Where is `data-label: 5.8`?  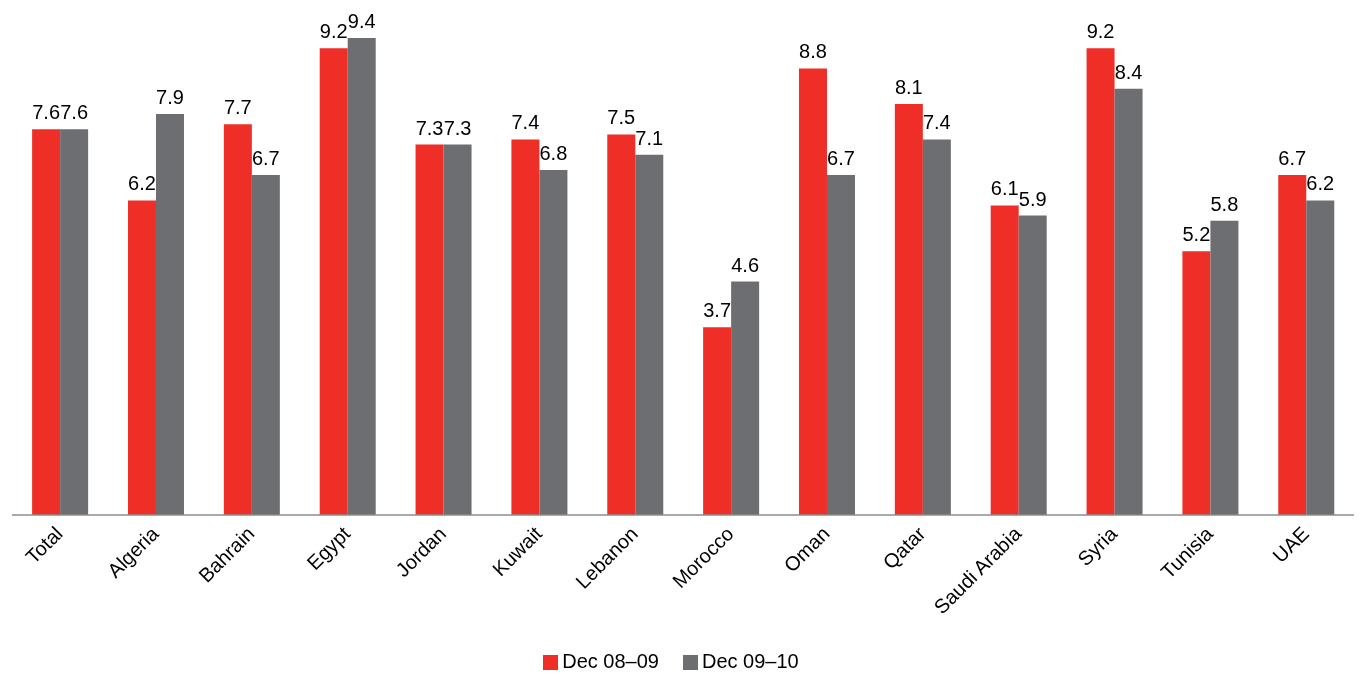
data-label: 5.8 is located at coordinates (1224, 203).